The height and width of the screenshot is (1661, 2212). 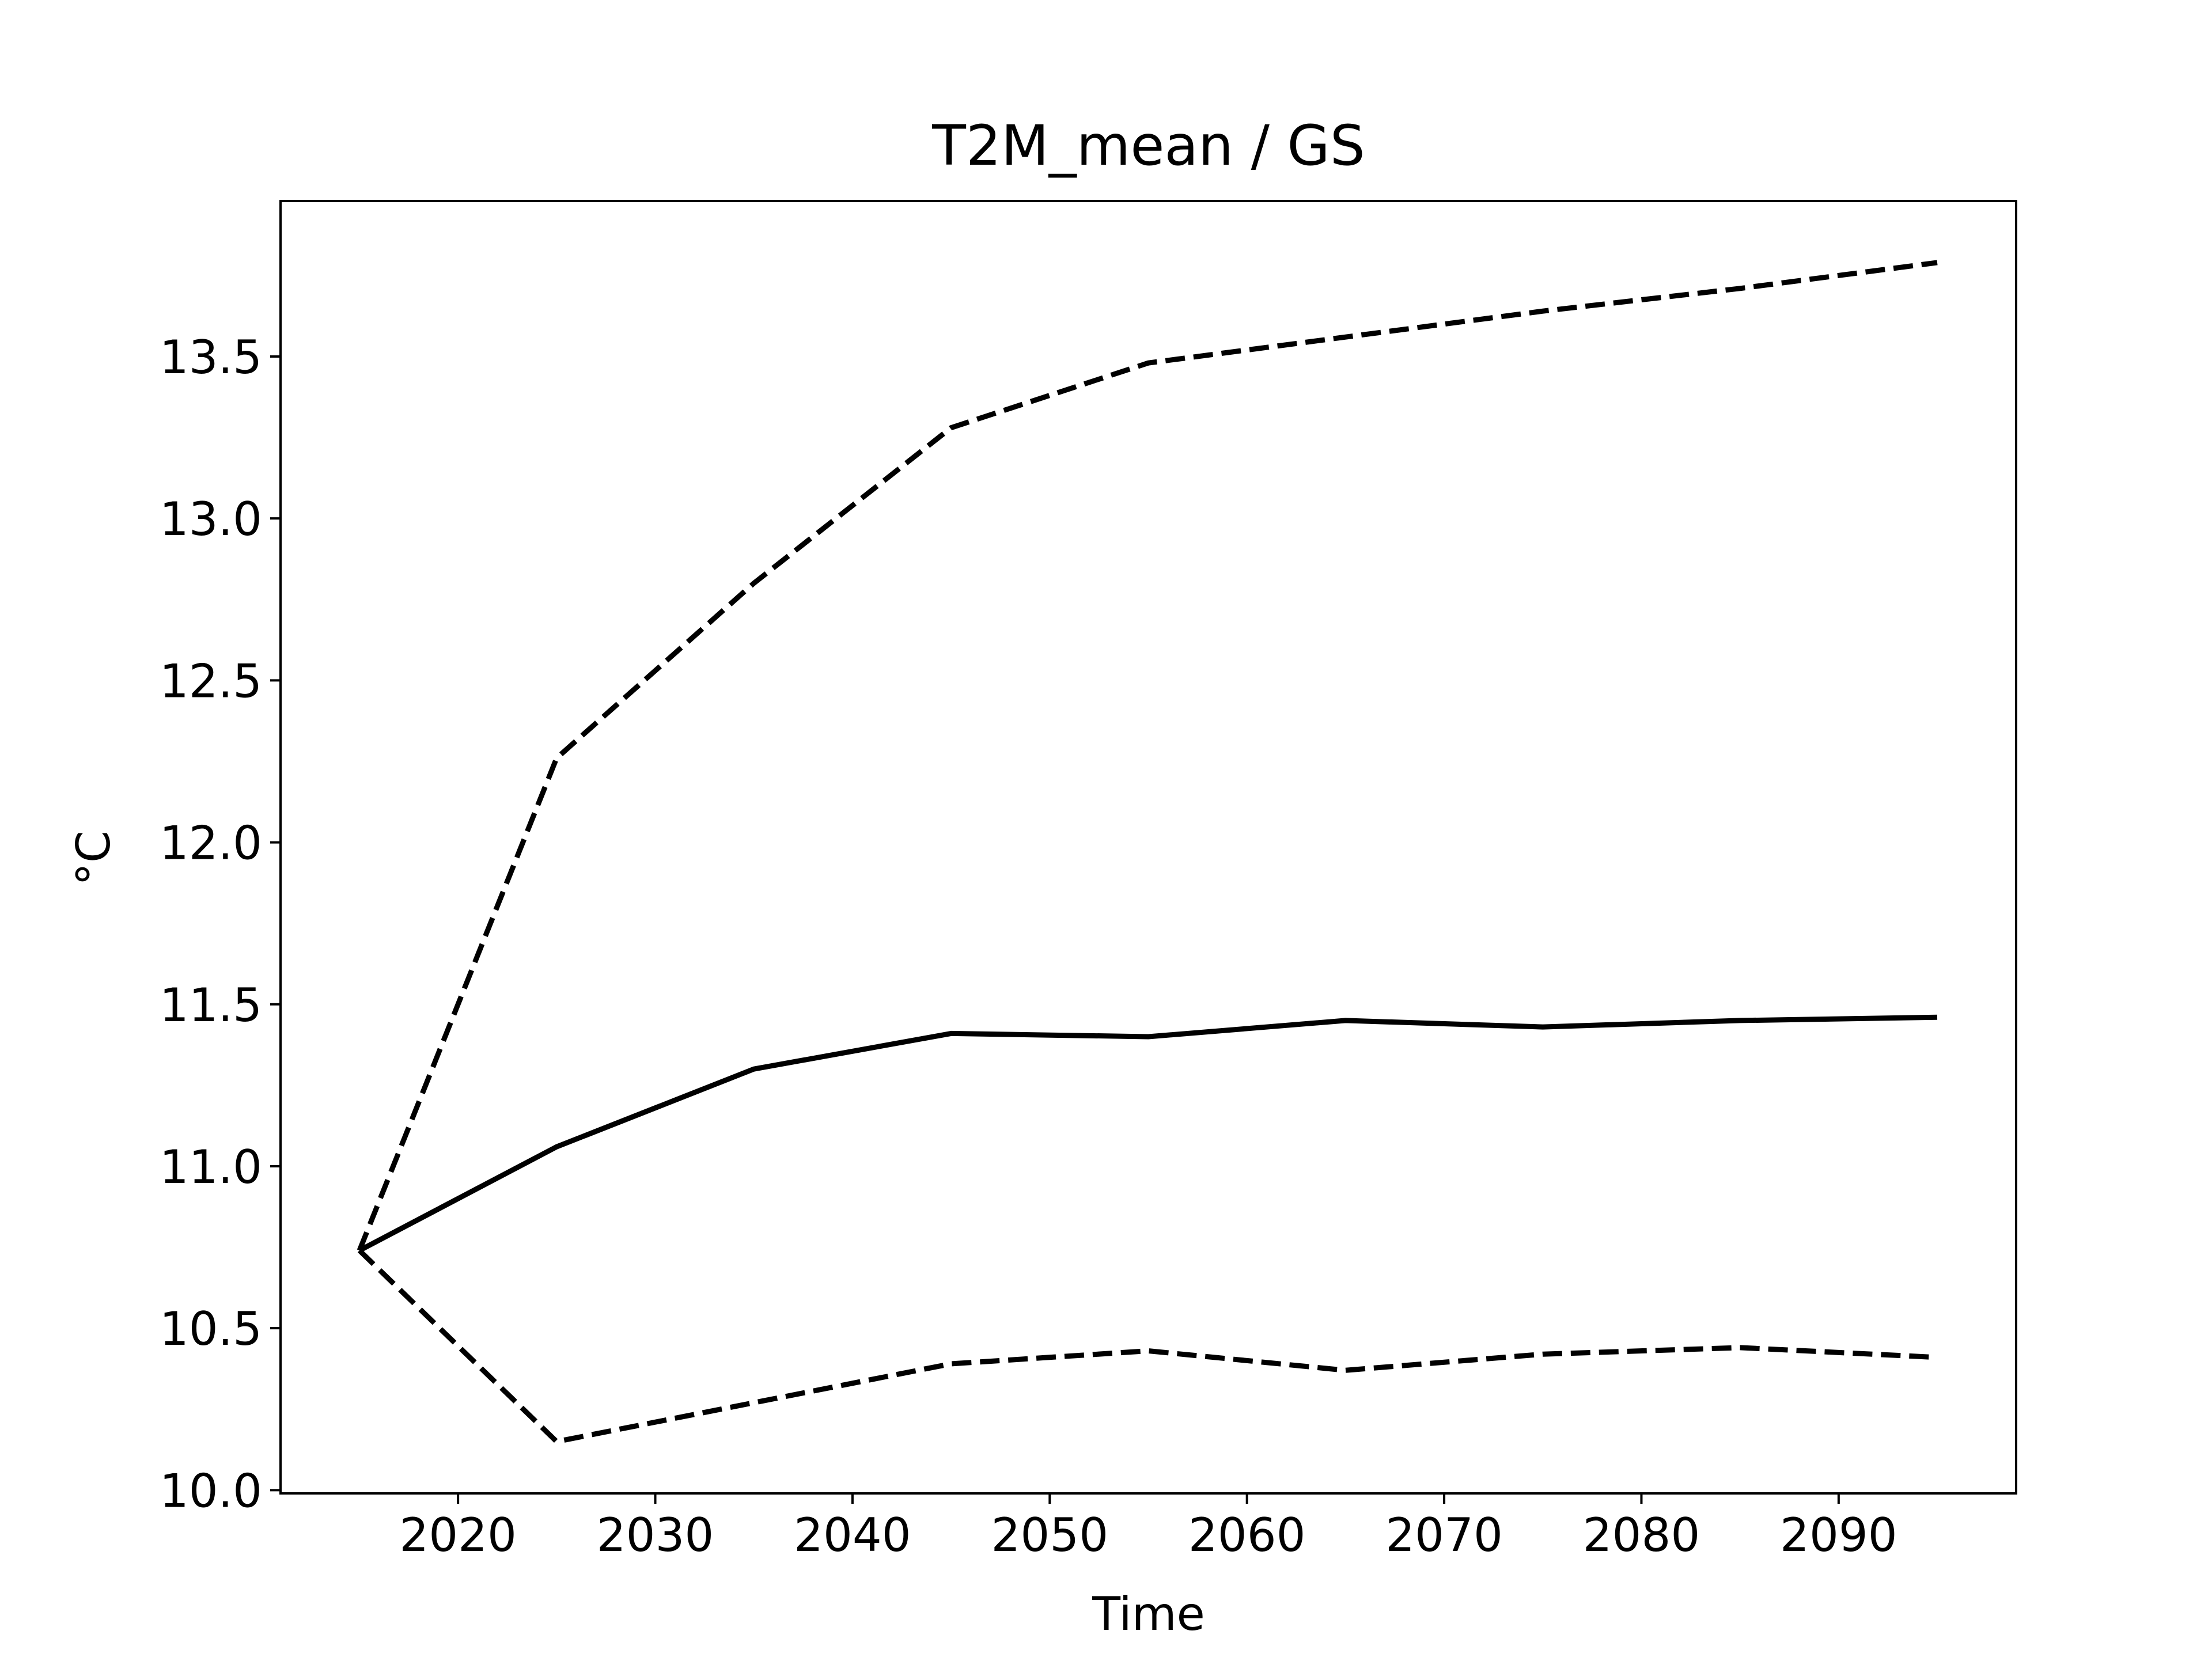 What do you see at coordinates (211, 843) in the screenshot?
I see `y-tick-label: 12.0` at bounding box center [211, 843].